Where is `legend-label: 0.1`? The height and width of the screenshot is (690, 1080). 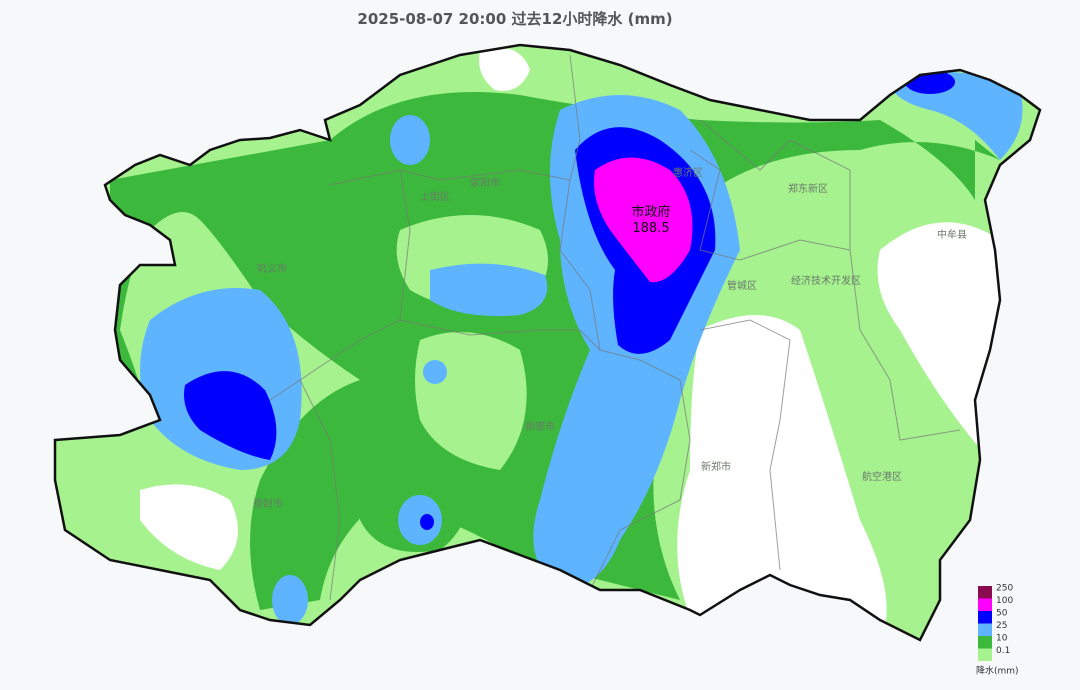 legend-label: 0.1 is located at coordinates (1003, 651).